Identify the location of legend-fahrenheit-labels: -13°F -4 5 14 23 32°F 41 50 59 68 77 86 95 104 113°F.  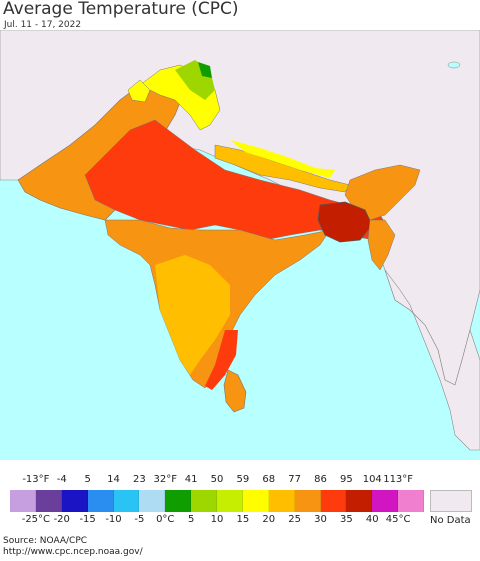
(240, 481).